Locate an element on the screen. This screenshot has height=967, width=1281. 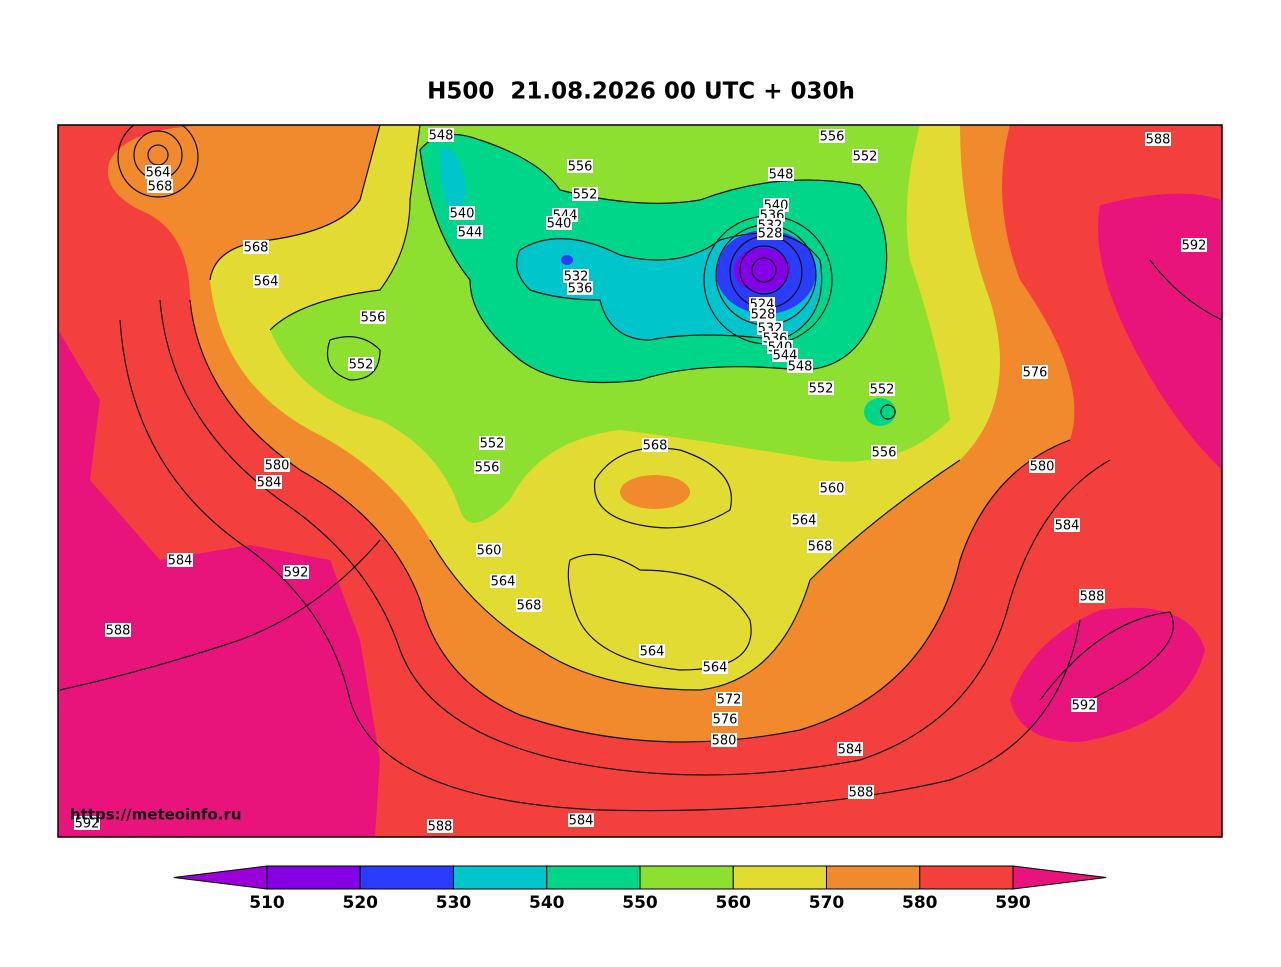
colorbar: 510 520 530 540 550 560 570 580 590 is located at coordinates (640, 889).